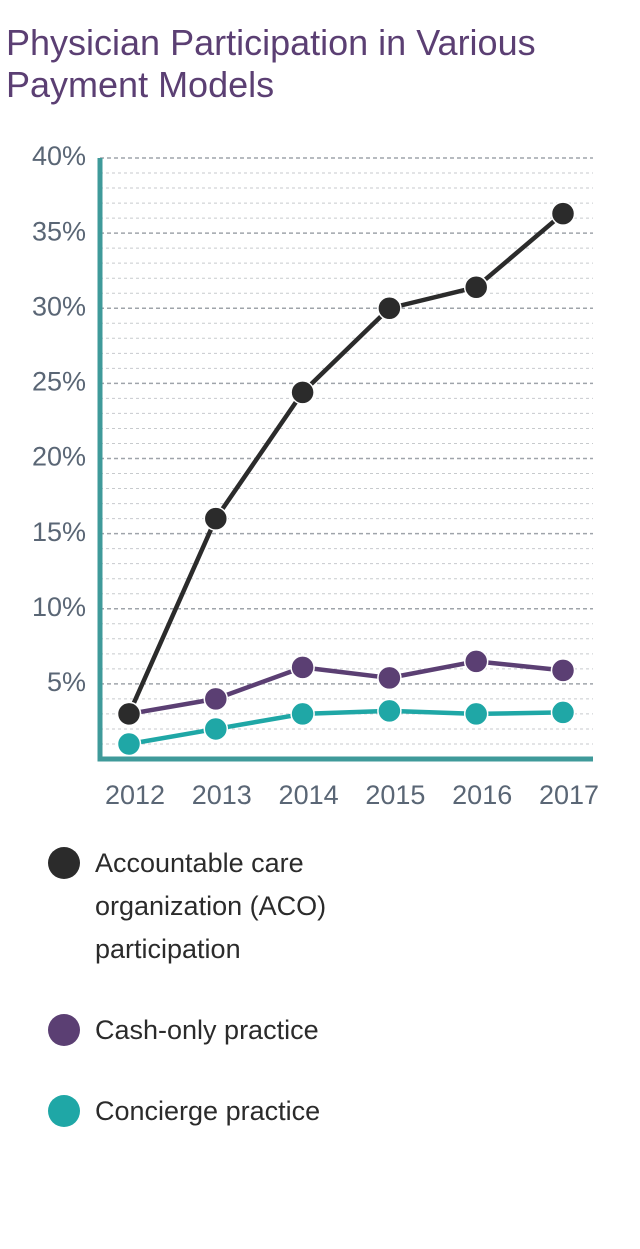  What do you see at coordinates (59, 607) in the screenshot?
I see `y-tick-label: 10%` at bounding box center [59, 607].